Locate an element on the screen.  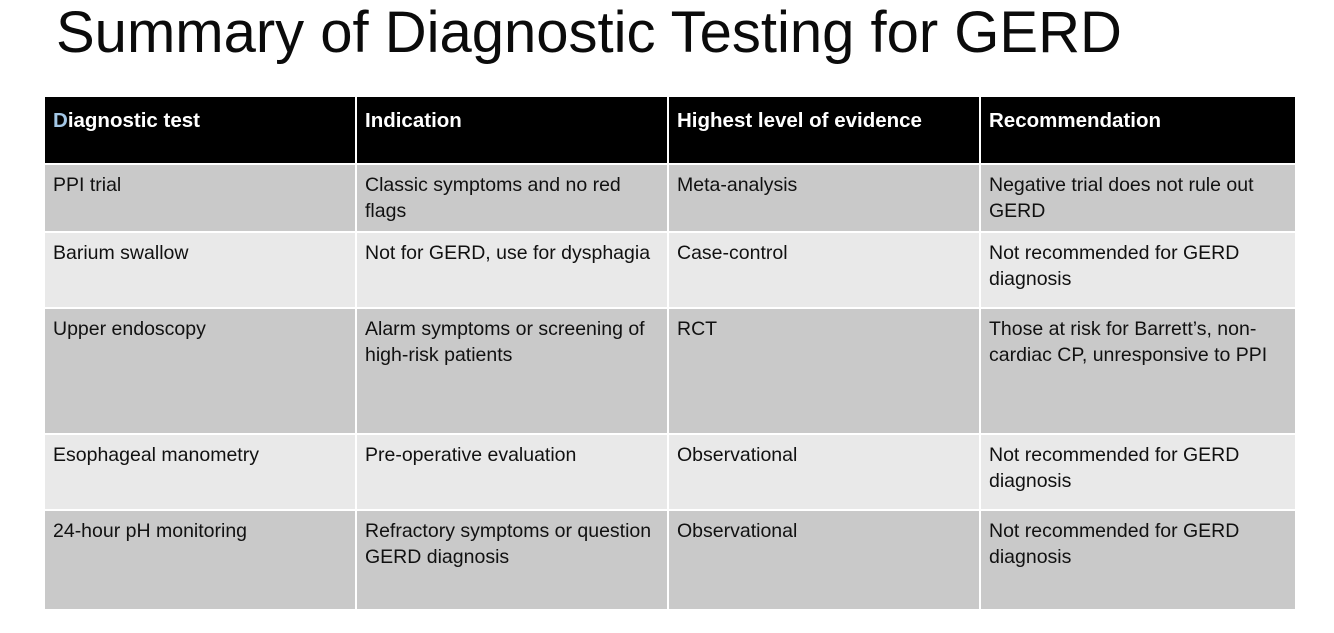
header-cell-evidence: Highest level of evidence is located at coordinates (824, 130).